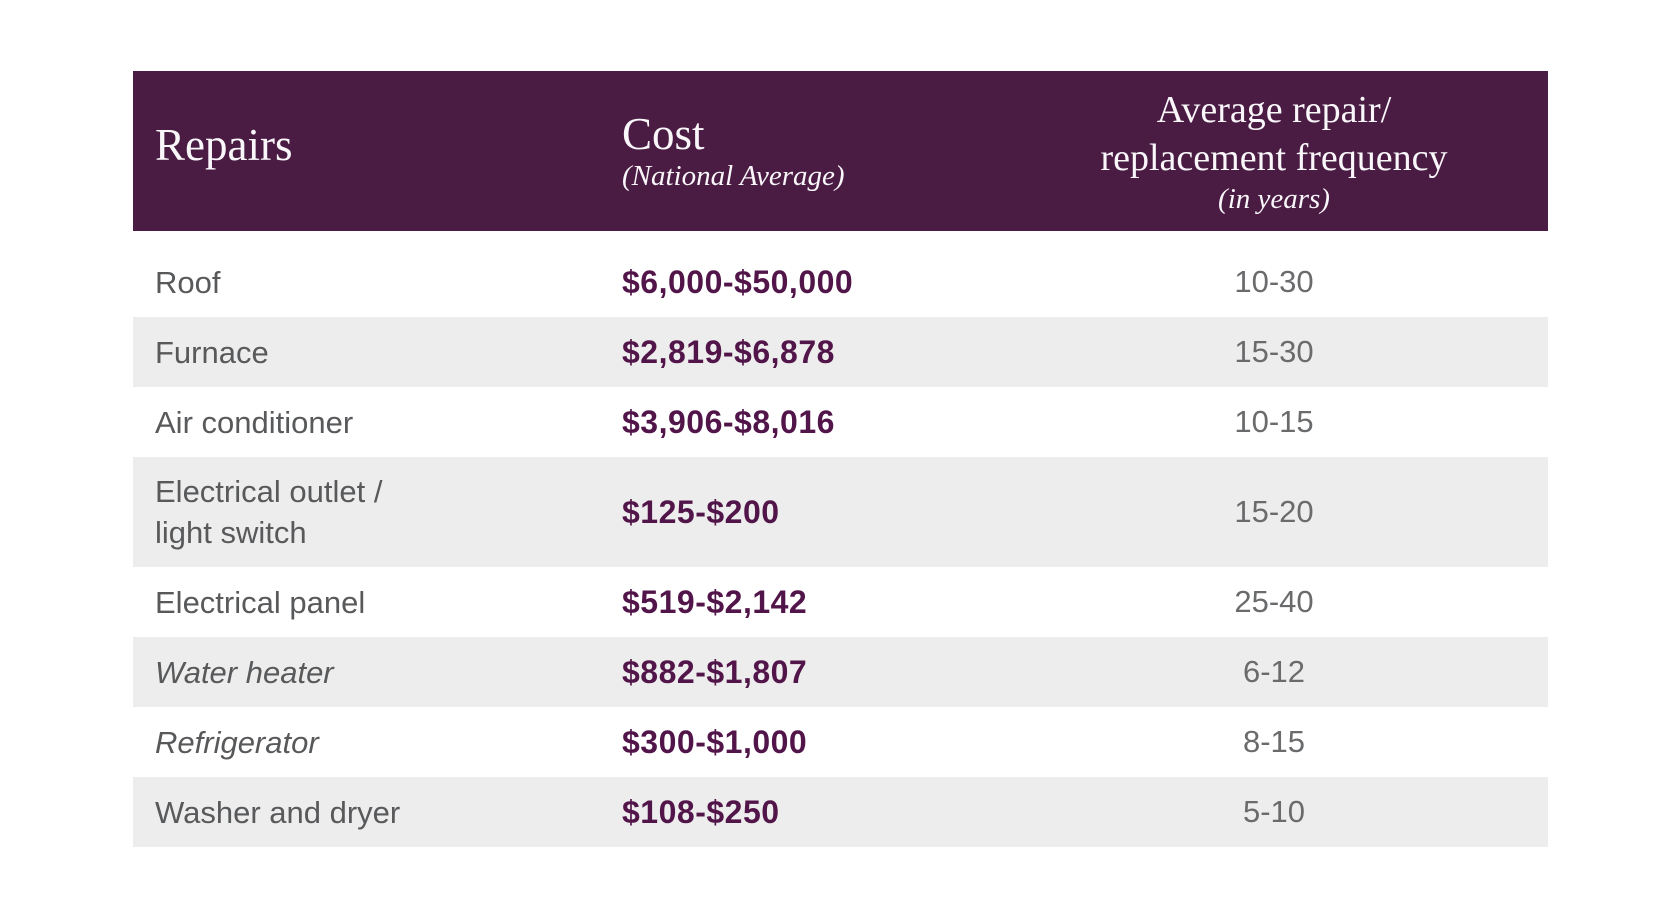 This screenshot has width=1667, height=919. What do you see at coordinates (715, 601) in the screenshot?
I see `cost-cell: $519-$2,142` at bounding box center [715, 601].